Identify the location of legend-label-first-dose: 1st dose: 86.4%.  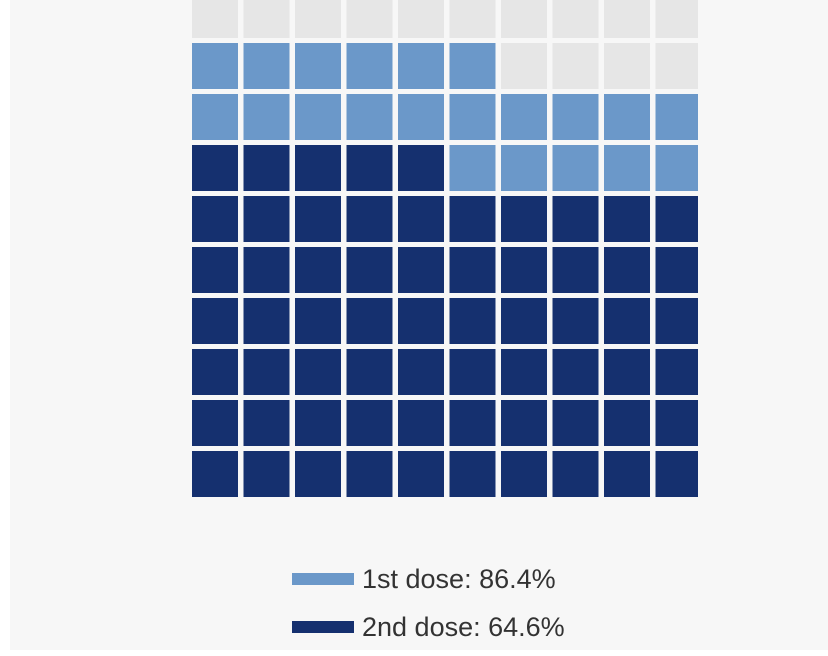
(459, 579).